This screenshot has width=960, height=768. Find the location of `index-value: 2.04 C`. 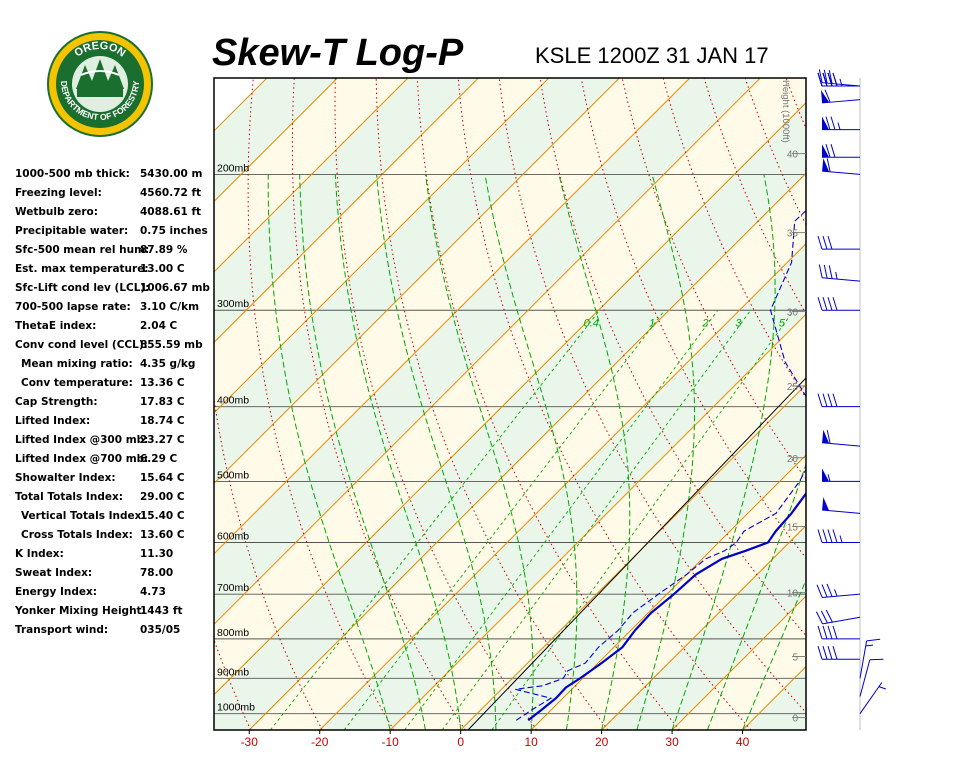

index-value: 2.04 C is located at coordinates (159, 326).